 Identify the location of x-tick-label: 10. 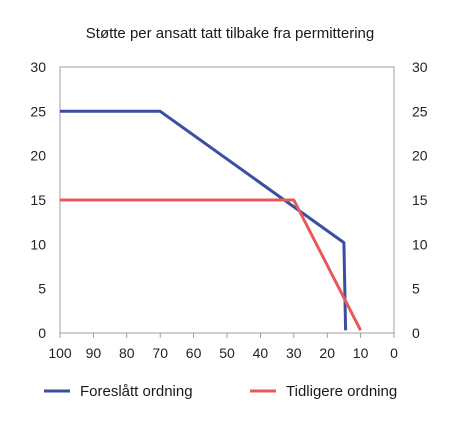
(361, 353).